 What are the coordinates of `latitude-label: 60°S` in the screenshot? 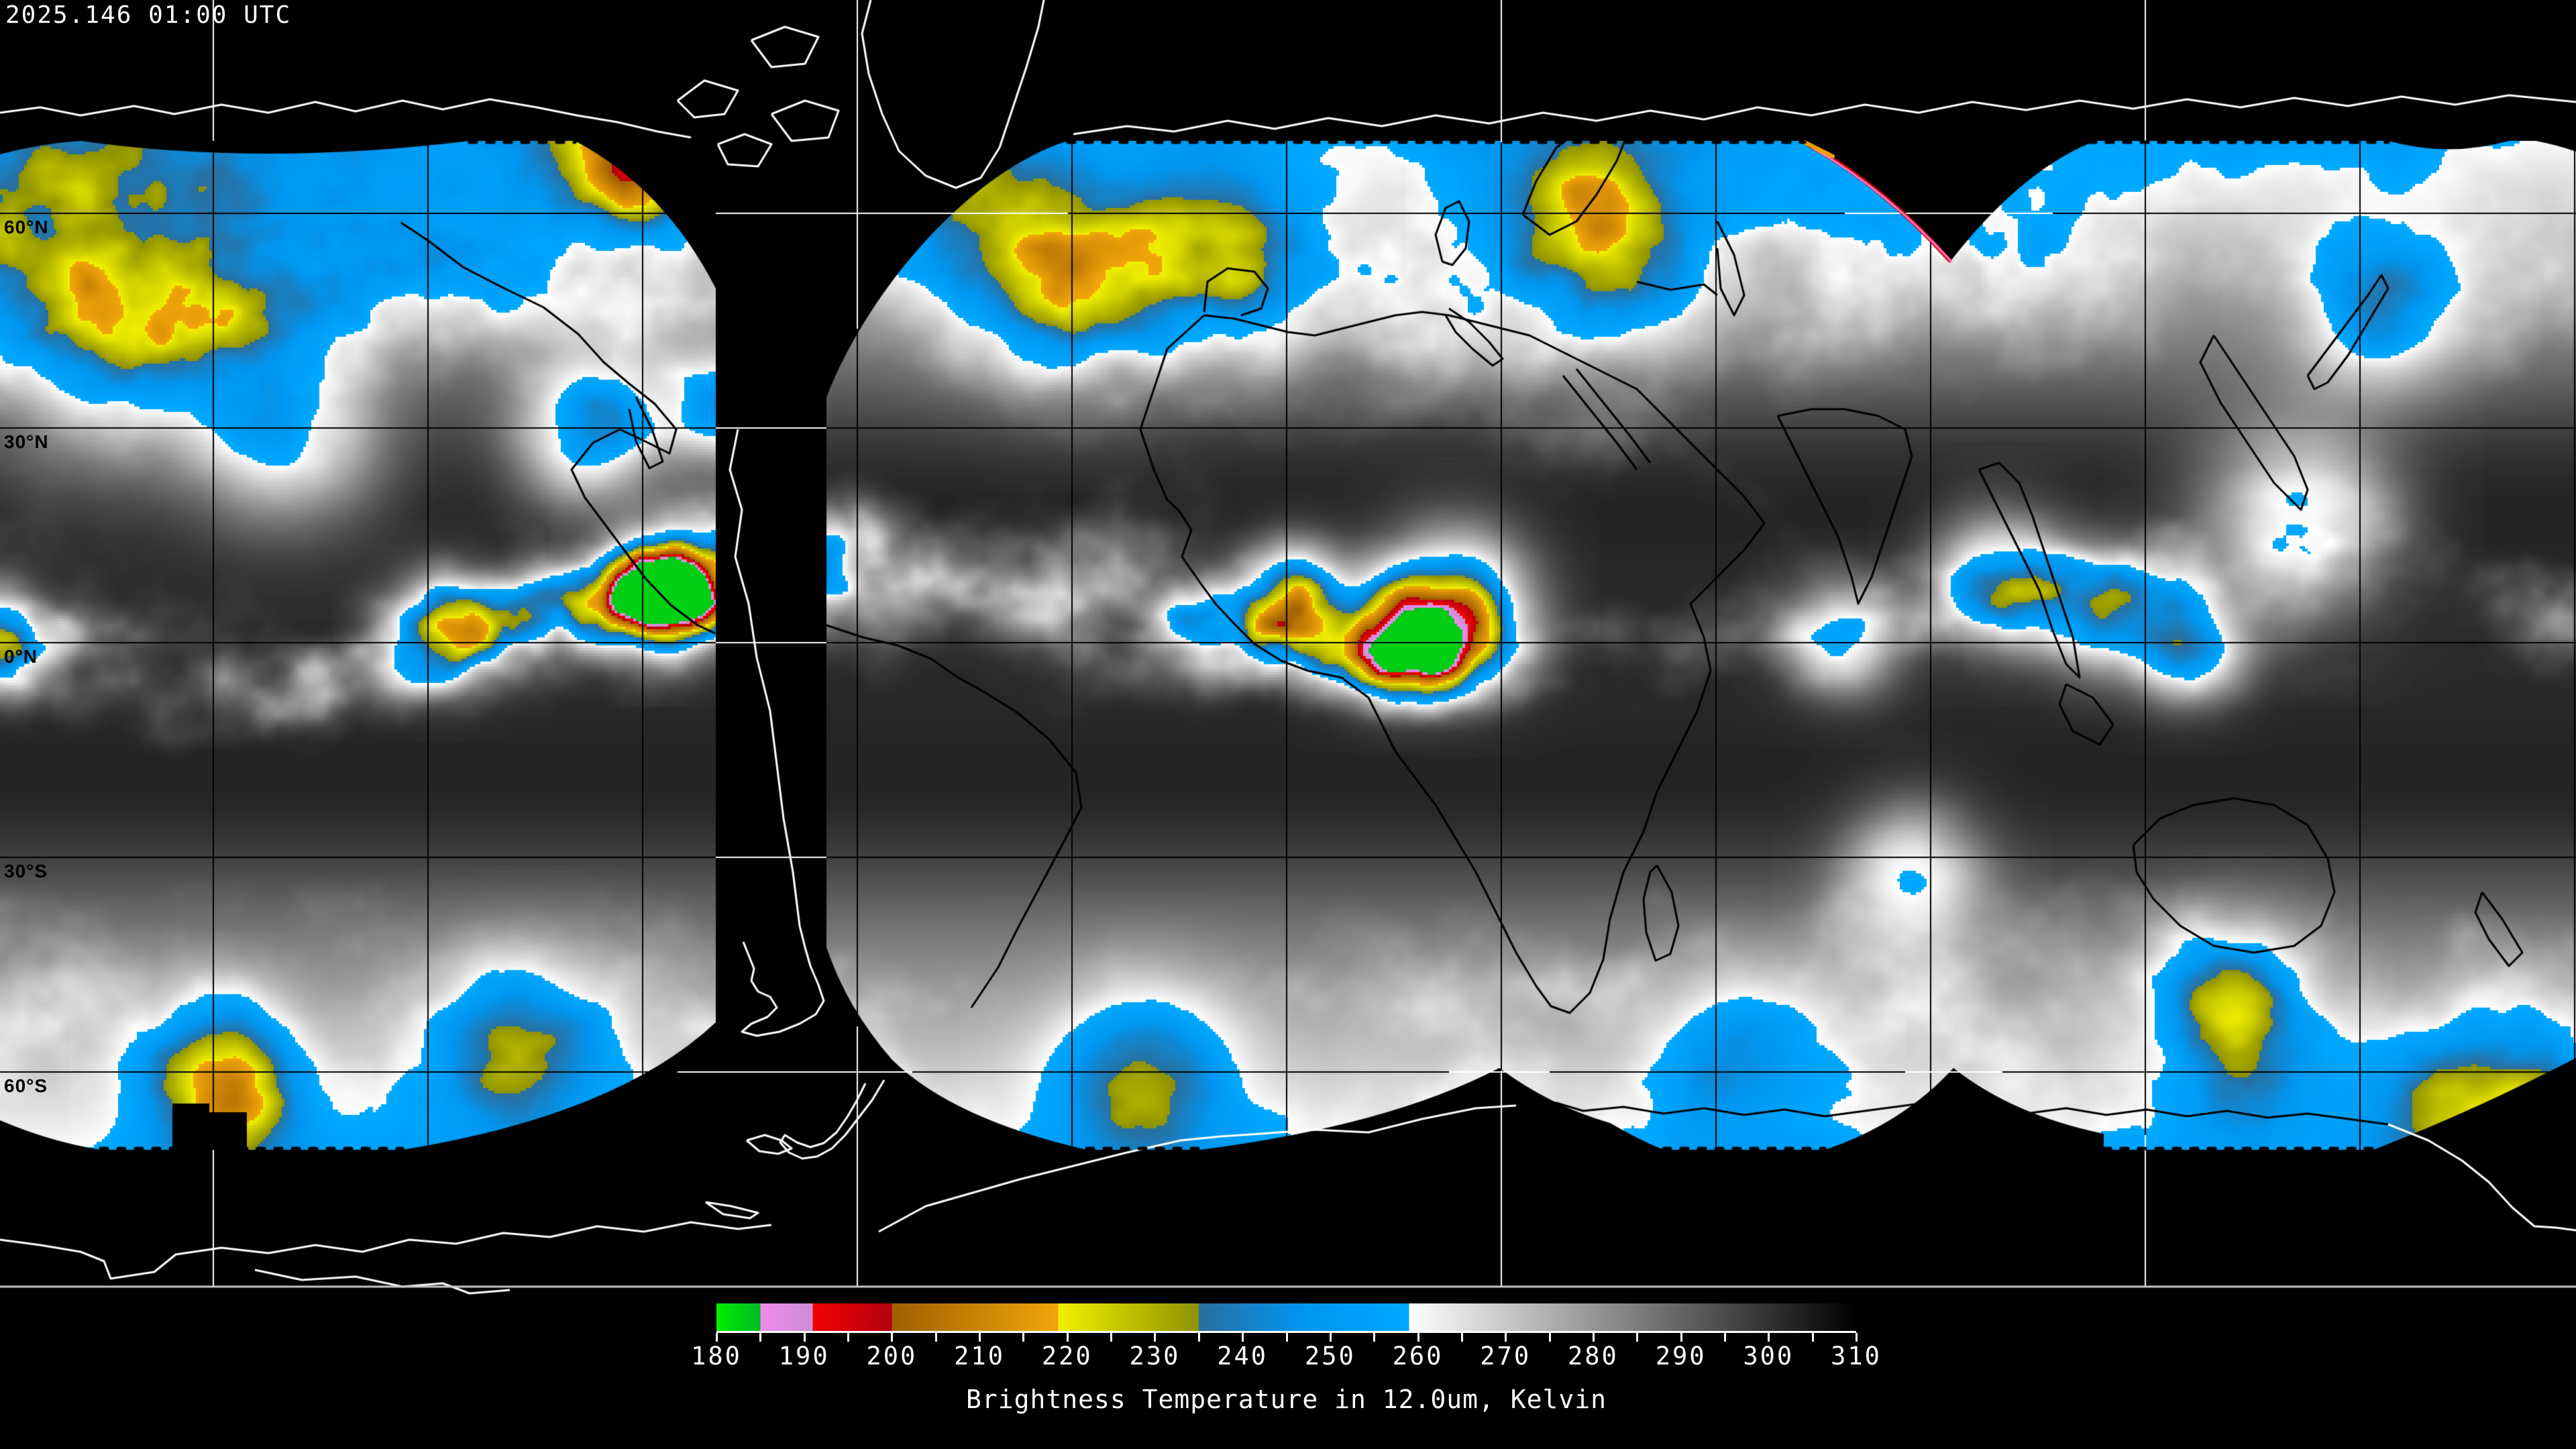 It's located at (26, 1085).